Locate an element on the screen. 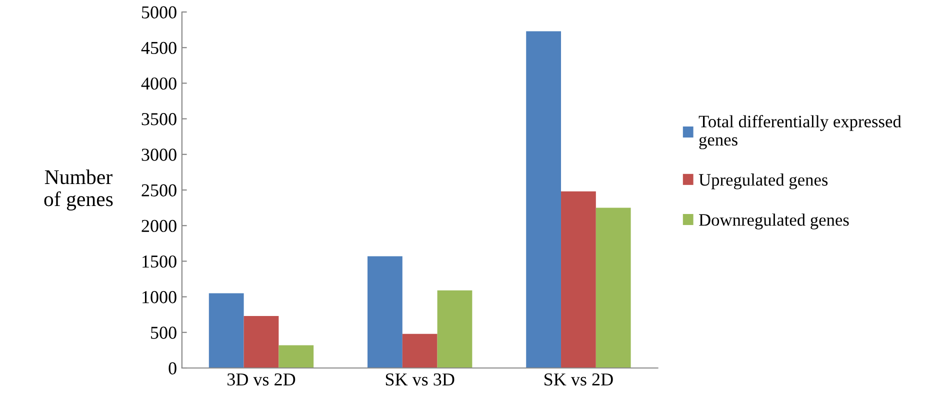 The height and width of the screenshot is (400, 933). legend-label: Upregulated genes is located at coordinates (763, 181).